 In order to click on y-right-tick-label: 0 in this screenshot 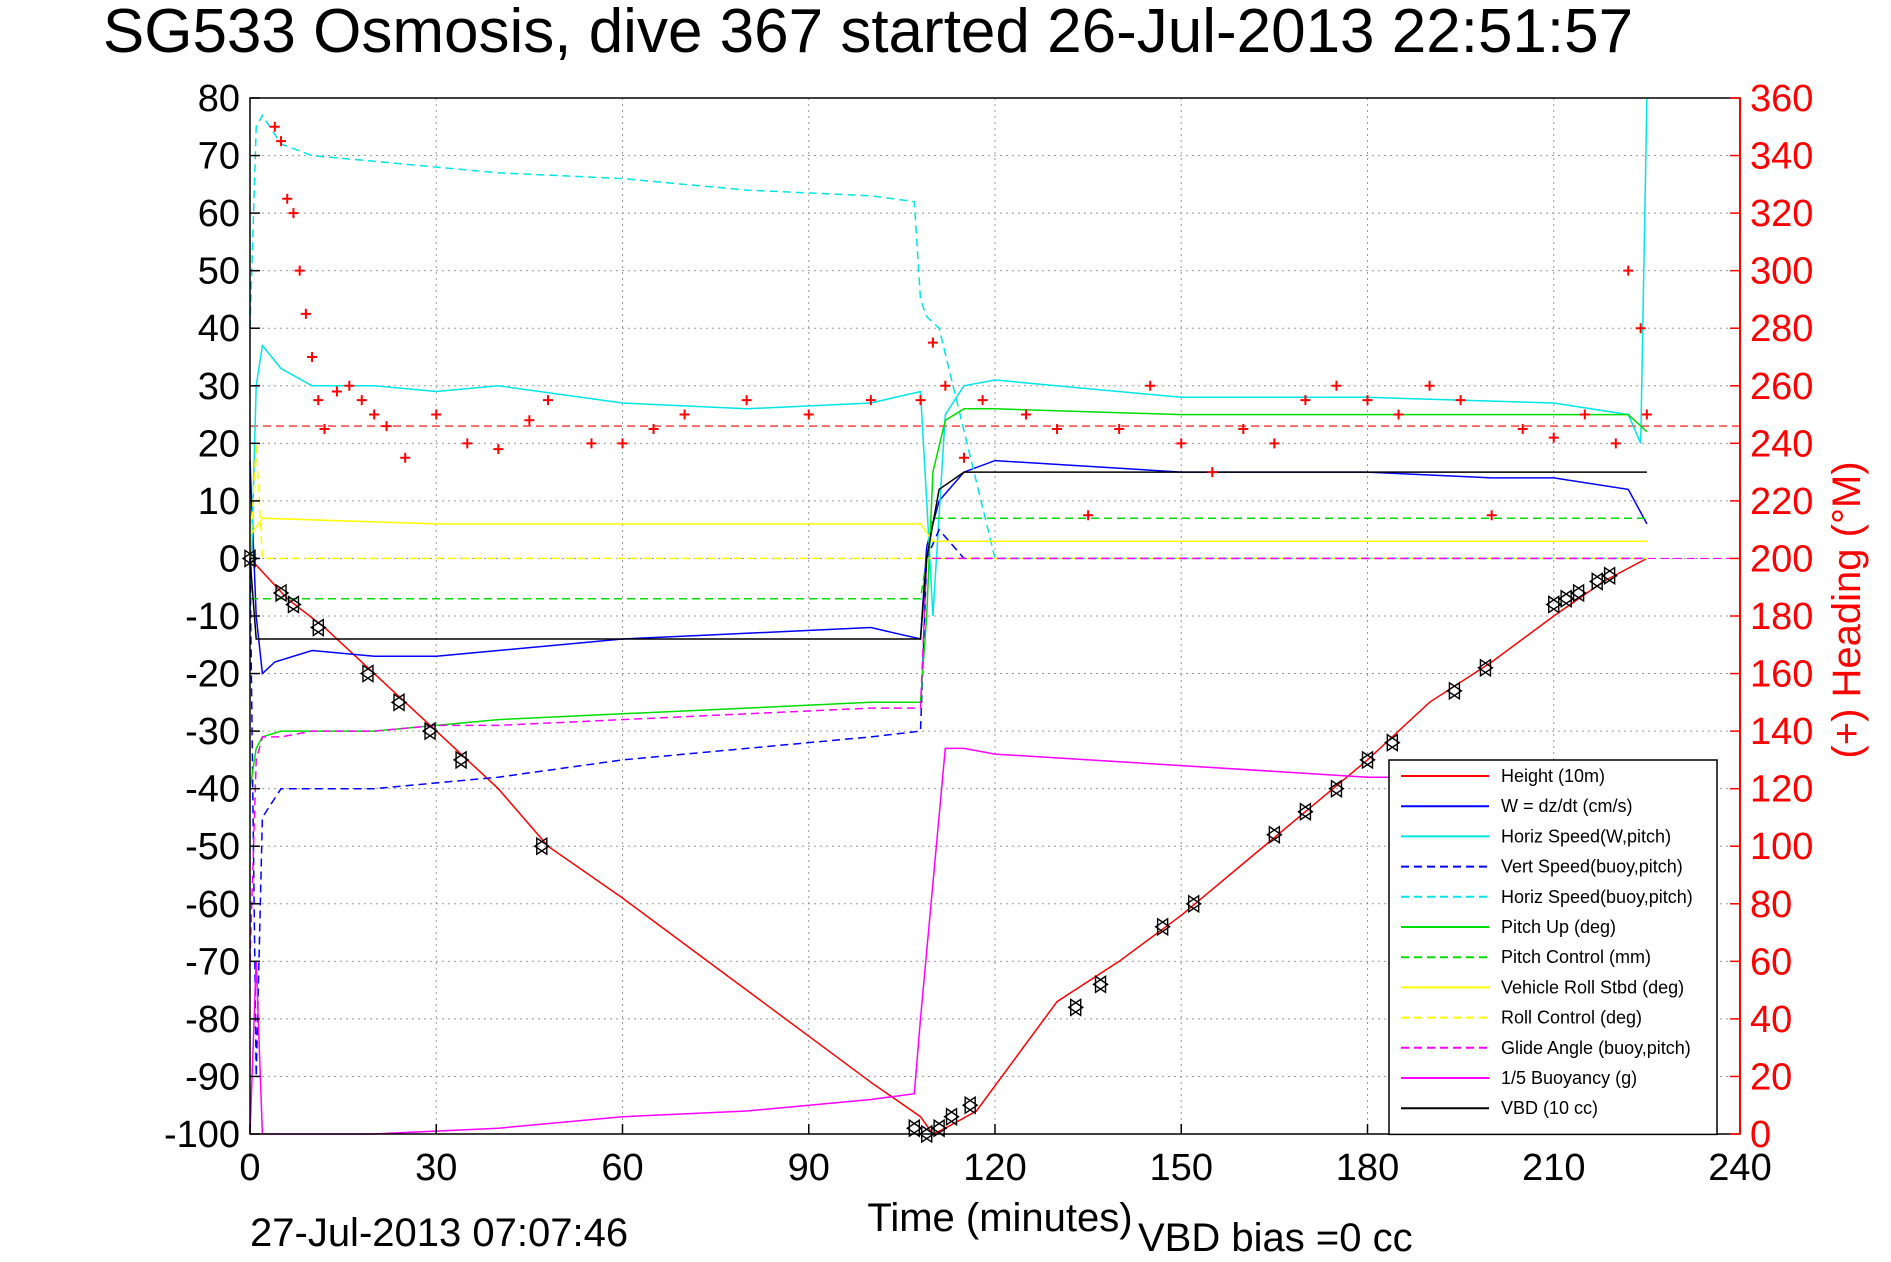, I will do `click(1760, 1135)`.